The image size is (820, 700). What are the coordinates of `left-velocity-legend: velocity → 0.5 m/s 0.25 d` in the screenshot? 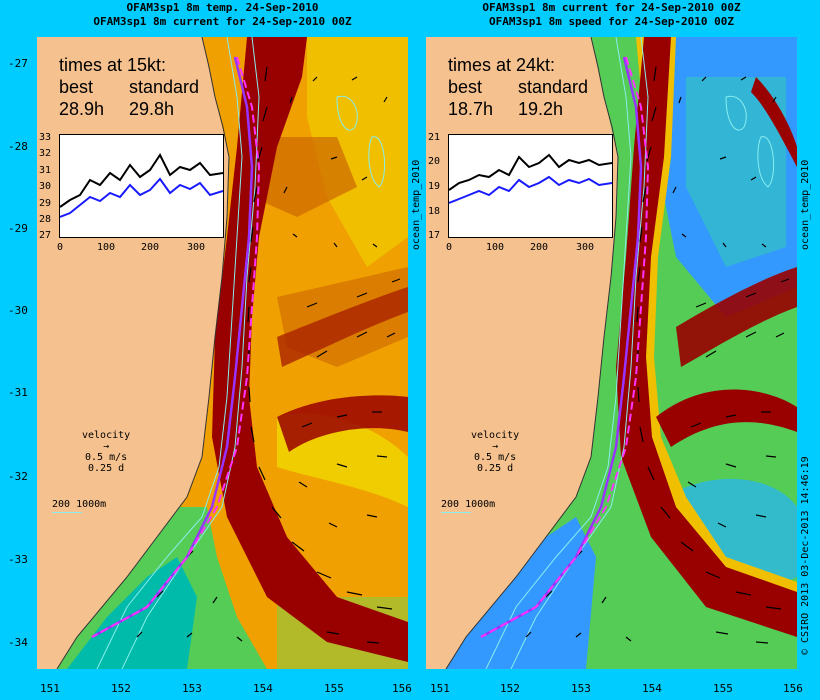 It's located at (106, 452).